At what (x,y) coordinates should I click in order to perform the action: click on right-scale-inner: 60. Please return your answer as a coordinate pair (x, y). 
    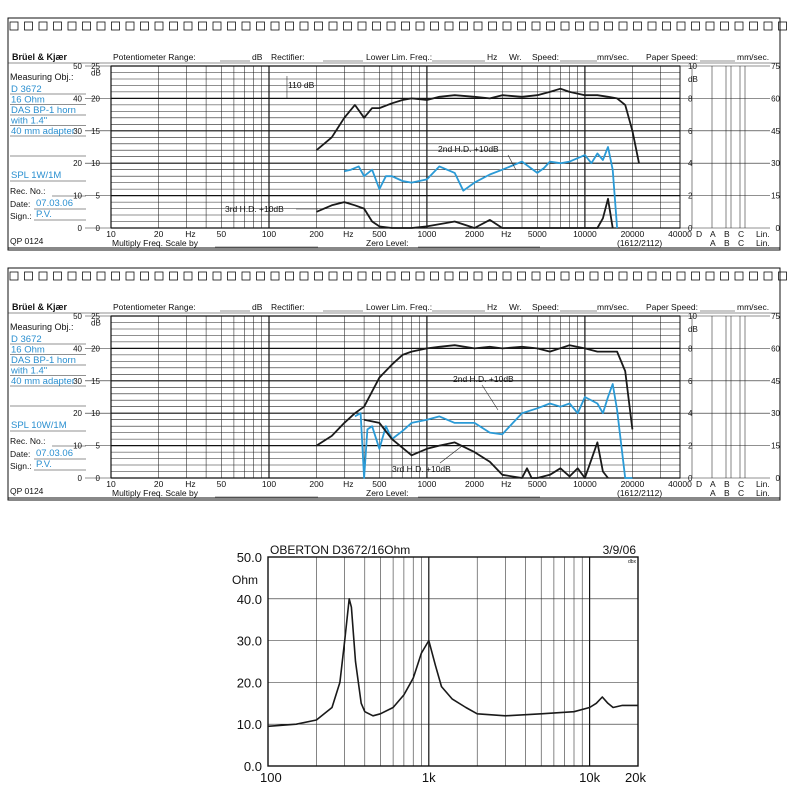
    Looking at the image, I should click on (775, 348).